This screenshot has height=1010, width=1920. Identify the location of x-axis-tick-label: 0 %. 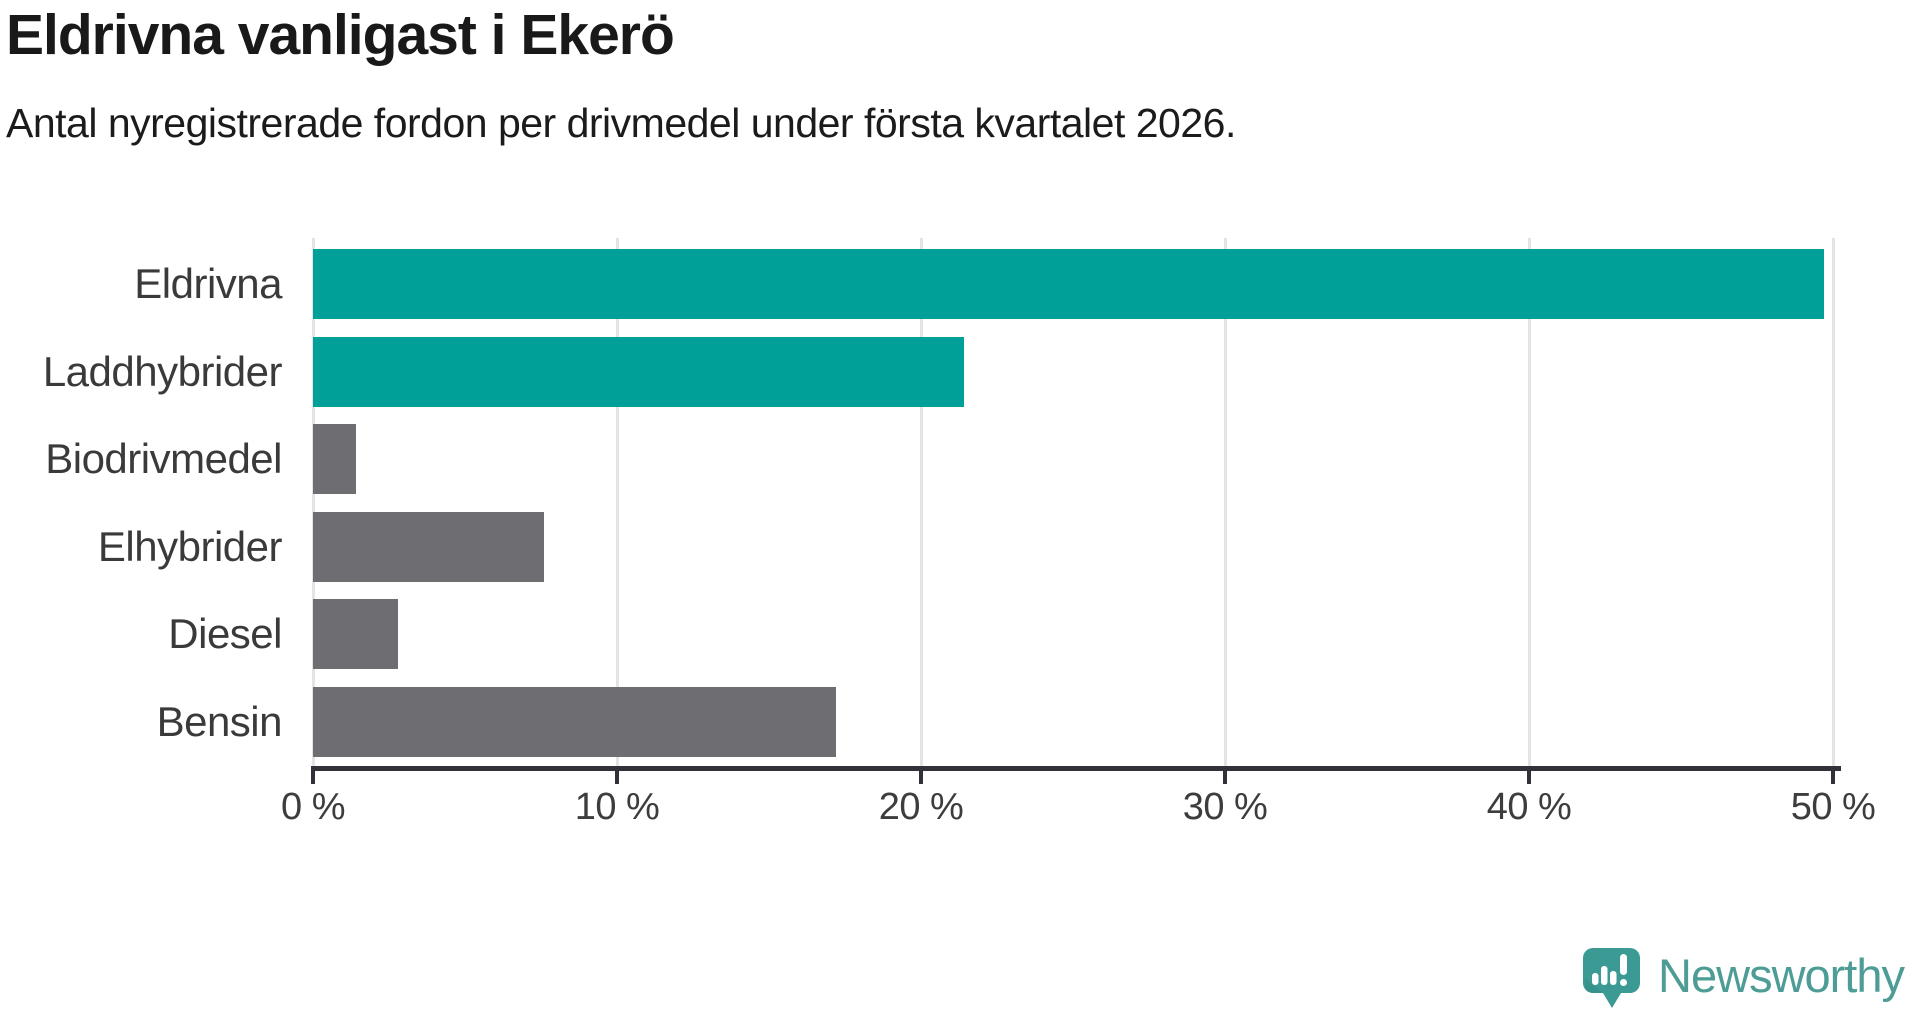
(313, 807).